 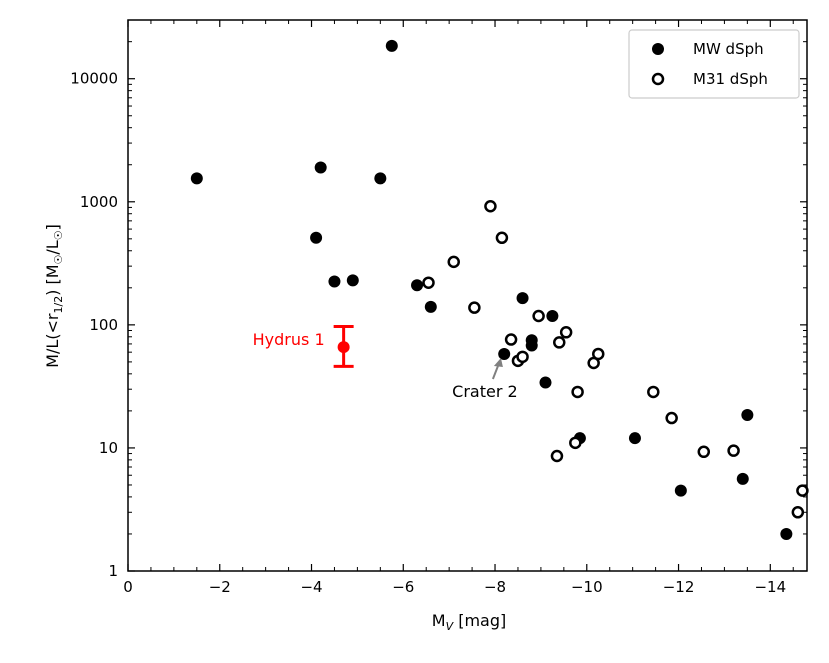 What do you see at coordinates (728, 49) in the screenshot?
I see `legend-label-mw: MW dSph` at bounding box center [728, 49].